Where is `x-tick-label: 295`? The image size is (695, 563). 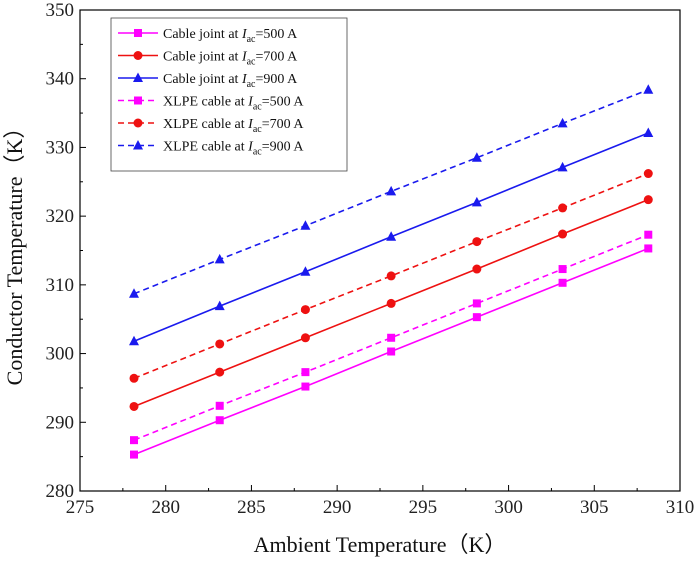 x-tick-label: 295 is located at coordinates (423, 507).